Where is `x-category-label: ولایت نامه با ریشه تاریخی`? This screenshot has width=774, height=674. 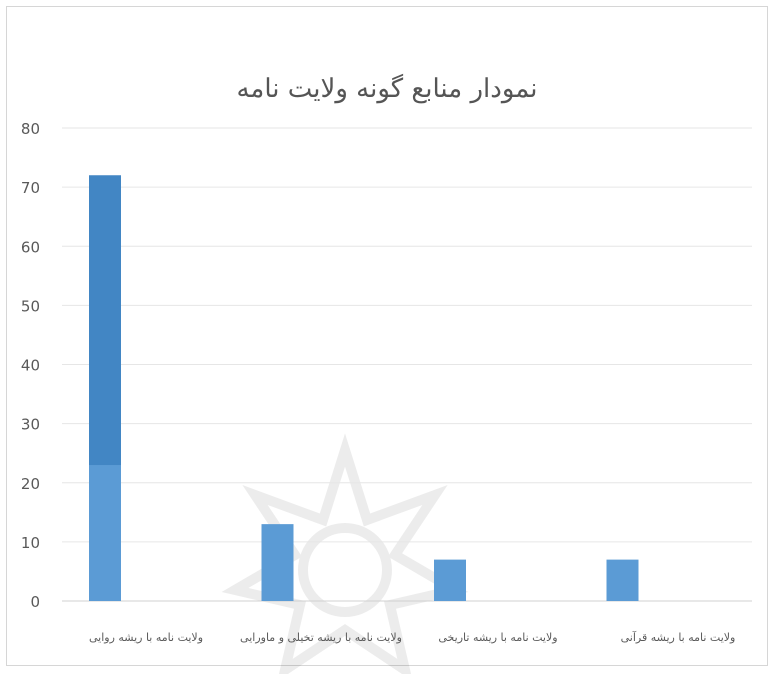
x-category-label: ولایت نامه با ریشه تاریخی is located at coordinates (497, 637).